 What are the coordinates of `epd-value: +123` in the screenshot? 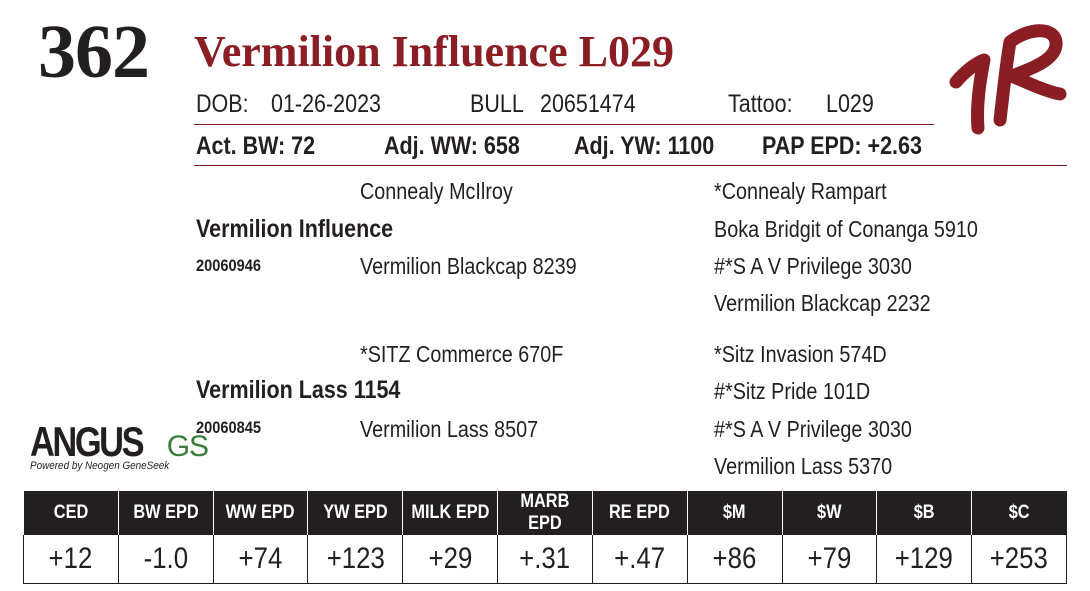 It's located at (355, 559).